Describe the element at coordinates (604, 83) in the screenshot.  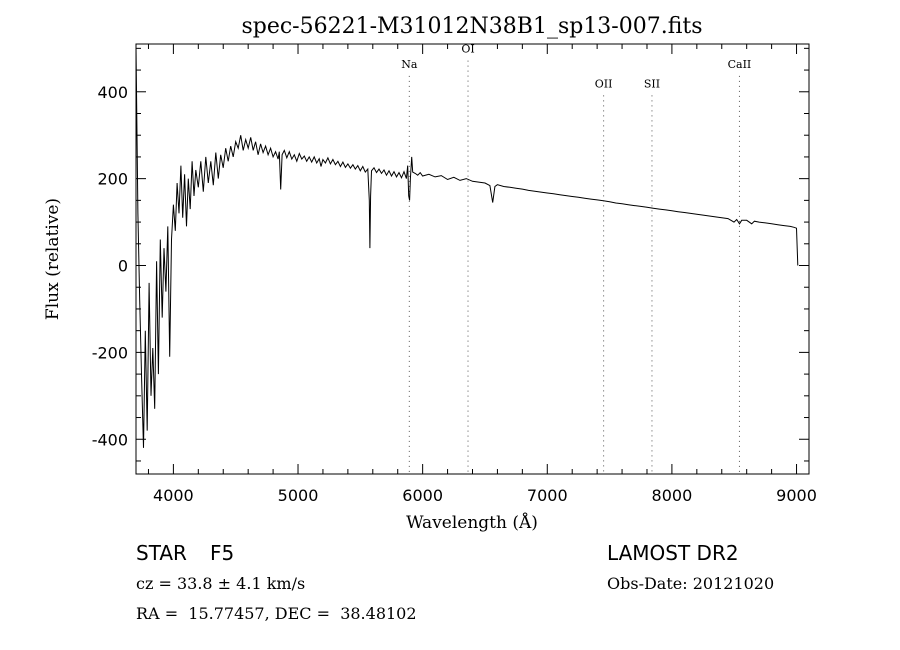
I see `line-marker-label: OII` at that location.